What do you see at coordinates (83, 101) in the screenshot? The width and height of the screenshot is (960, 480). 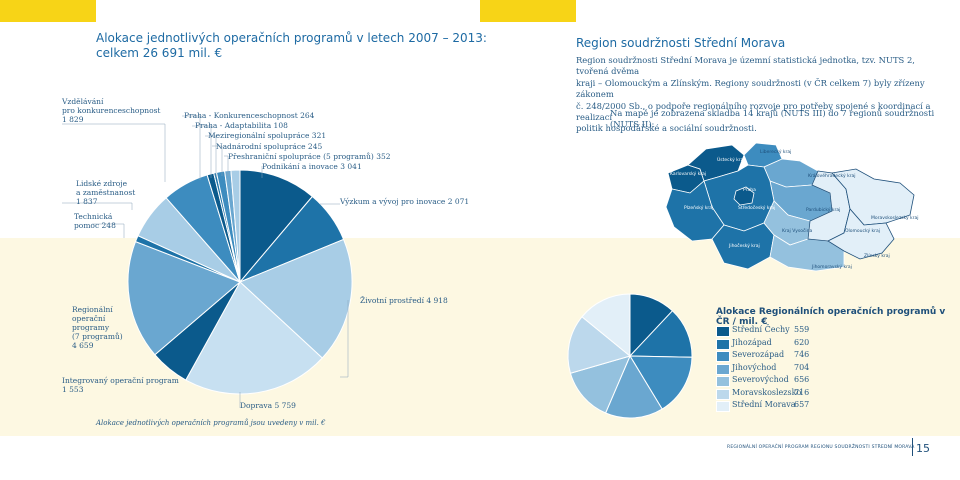 I see `label-vzdelavani-line1: Vzdělávání` at bounding box center [83, 101].